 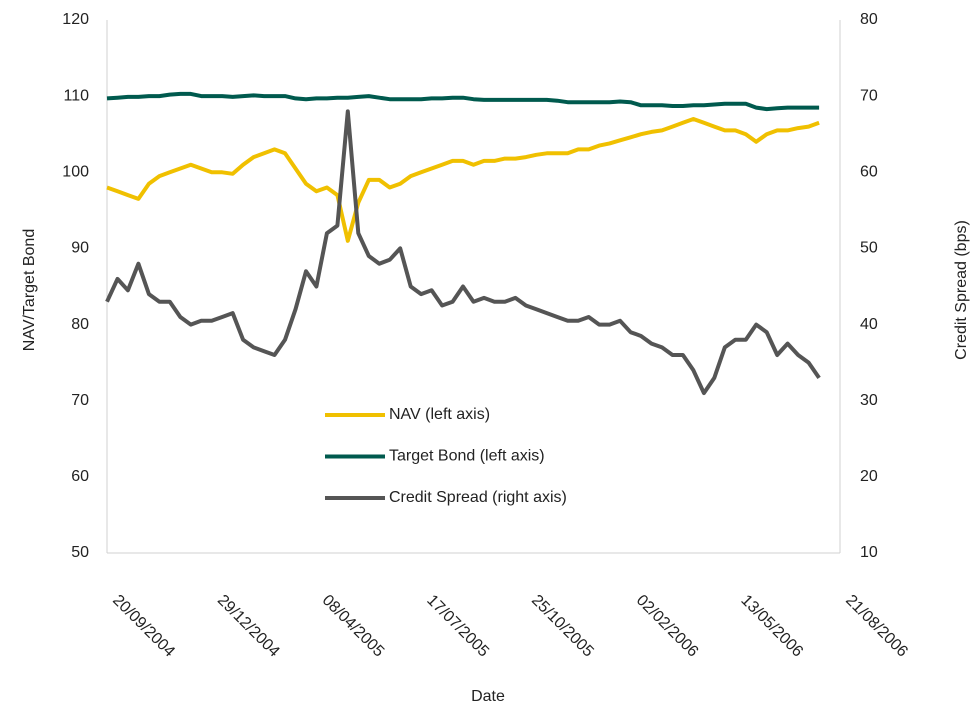 What do you see at coordinates (80, 248) in the screenshot?
I see `y-tick-label: 90` at bounding box center [80, 248].